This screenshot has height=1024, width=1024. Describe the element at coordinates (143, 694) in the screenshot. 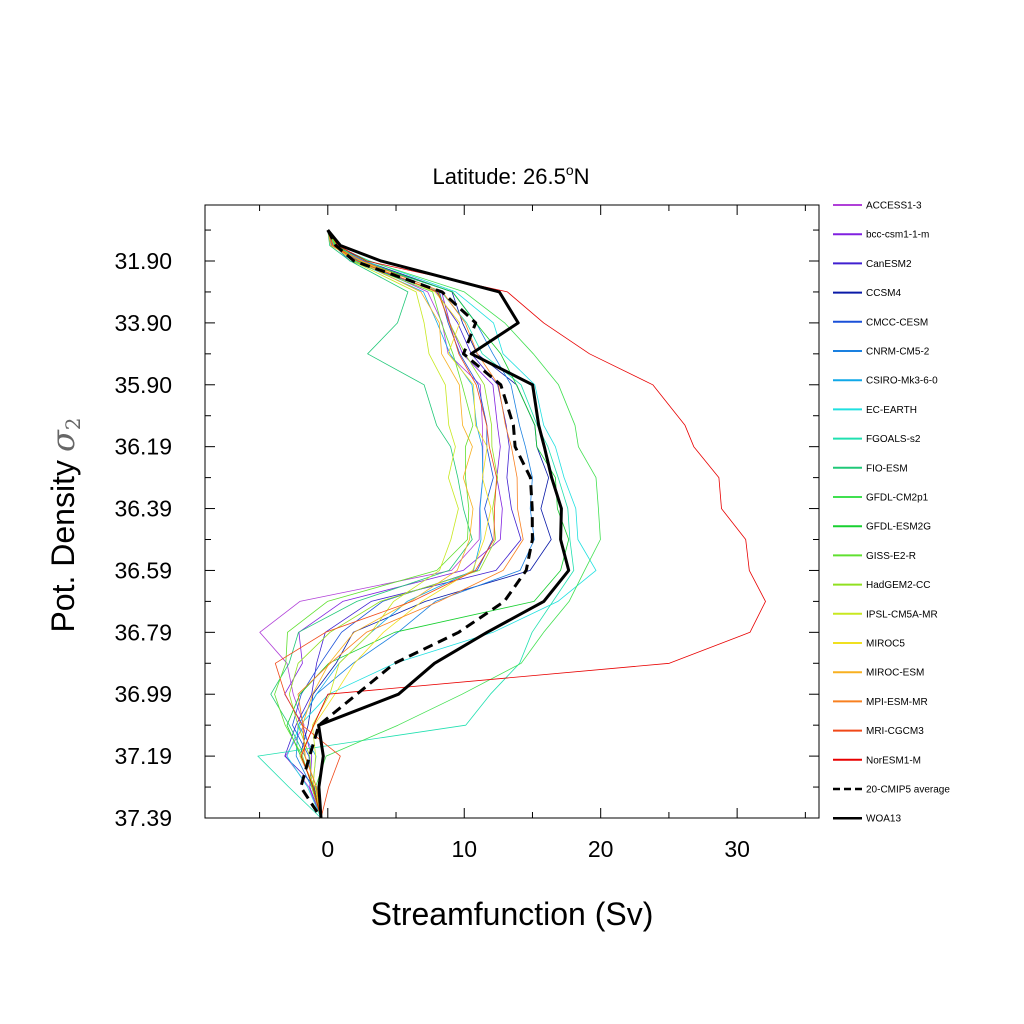

I see `y-tick-label: 36.99` at that location.